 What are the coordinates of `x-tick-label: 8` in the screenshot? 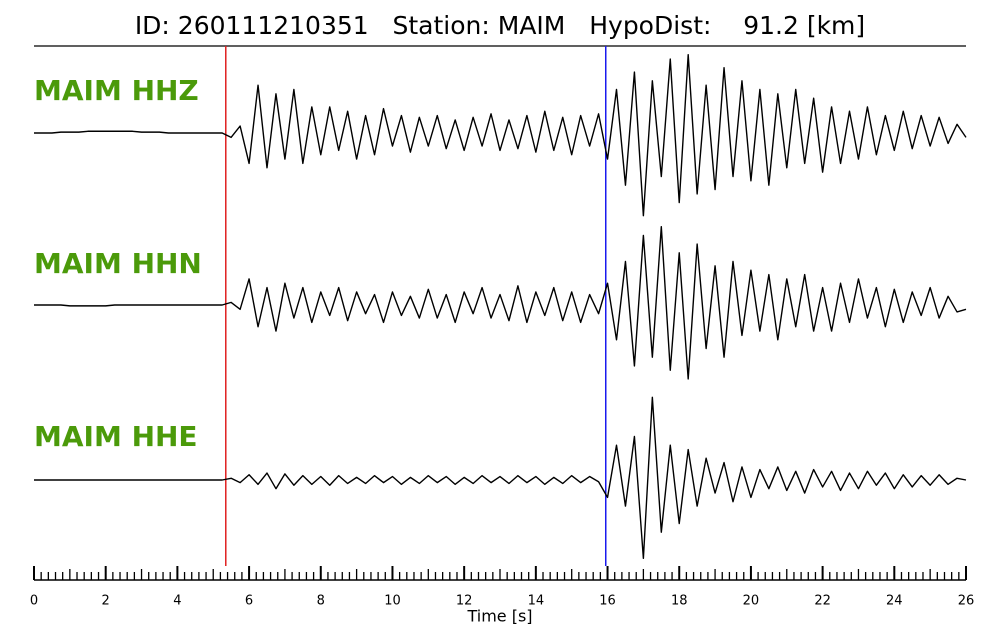 It's located at (321, 601).